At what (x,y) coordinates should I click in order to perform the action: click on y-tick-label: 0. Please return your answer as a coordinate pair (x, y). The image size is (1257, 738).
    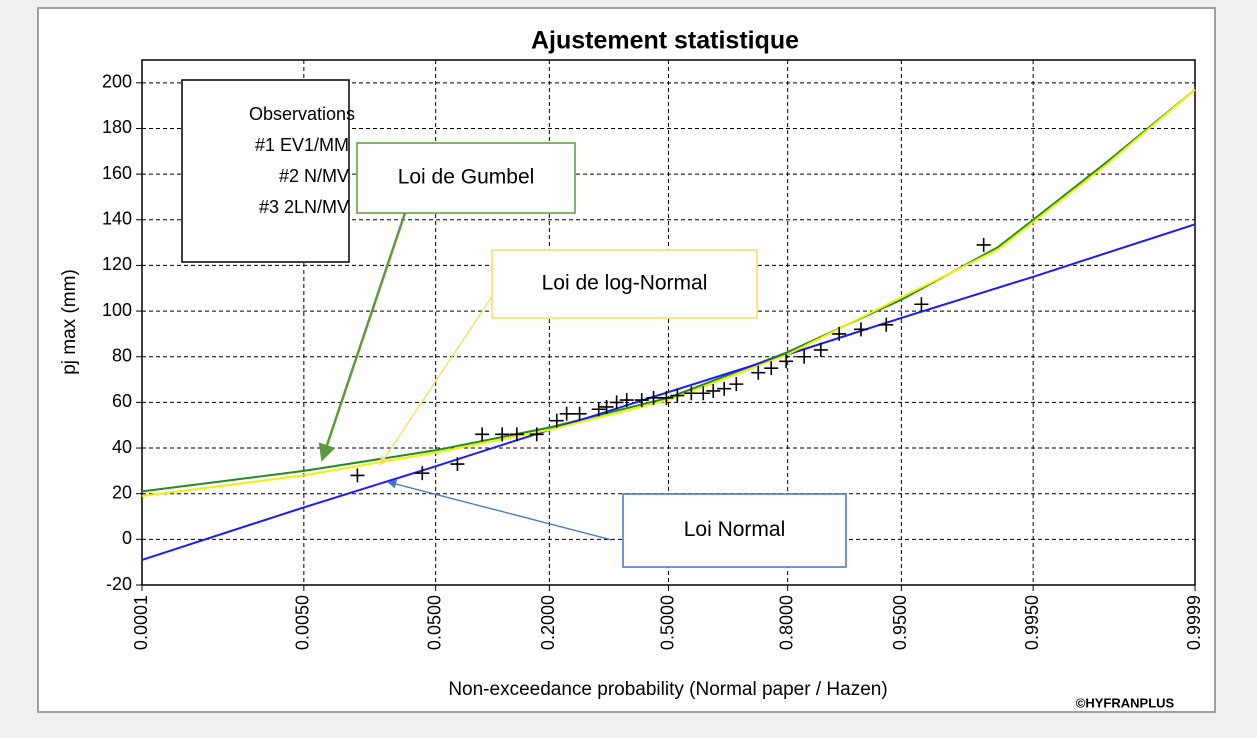
    Looking at the image, I should click on (127, 538).